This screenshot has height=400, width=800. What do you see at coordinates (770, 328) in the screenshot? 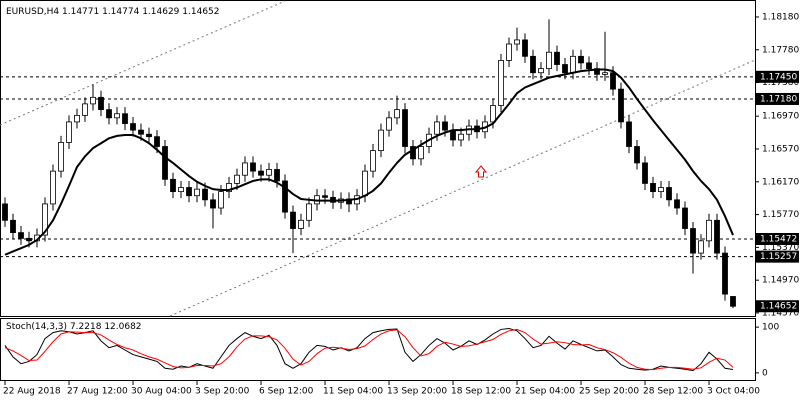
I see `y-tick-label: 100` at bounding box center [770, 328].